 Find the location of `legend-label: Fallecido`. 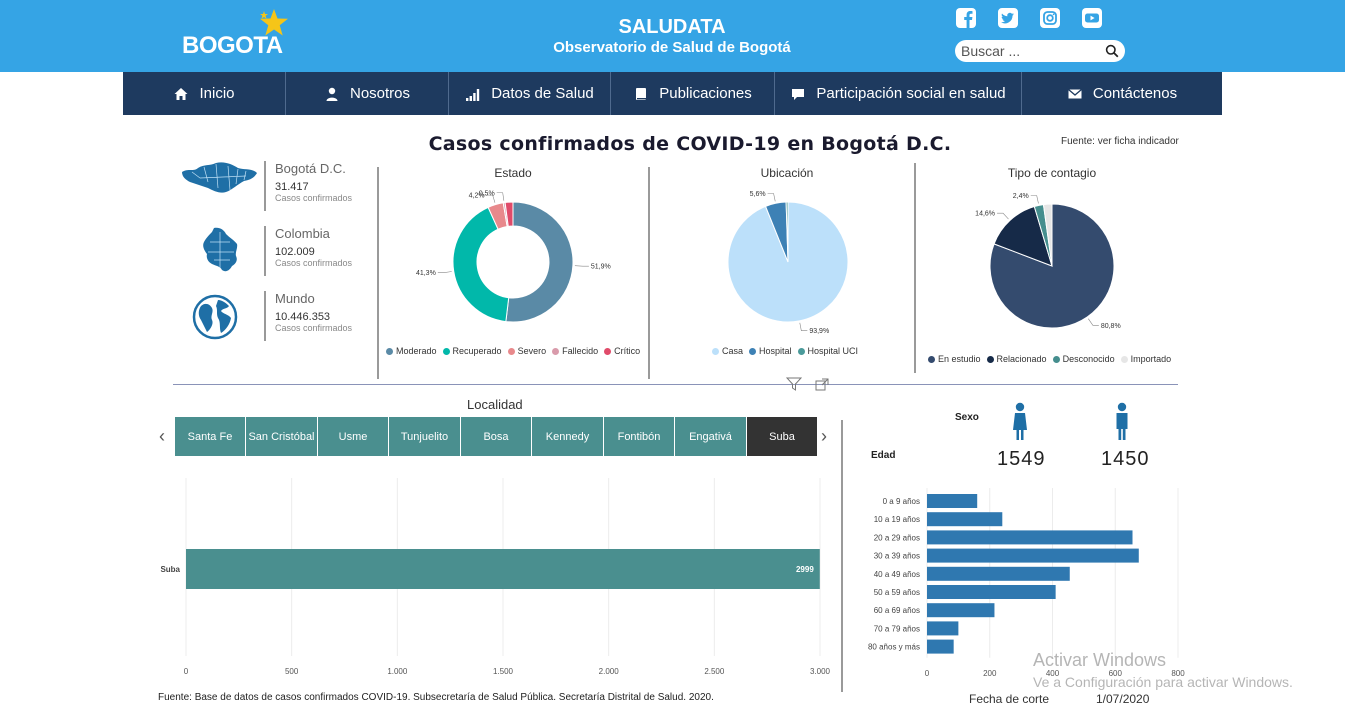

legend-label: Fallecido is located at coordinates (580, 351).